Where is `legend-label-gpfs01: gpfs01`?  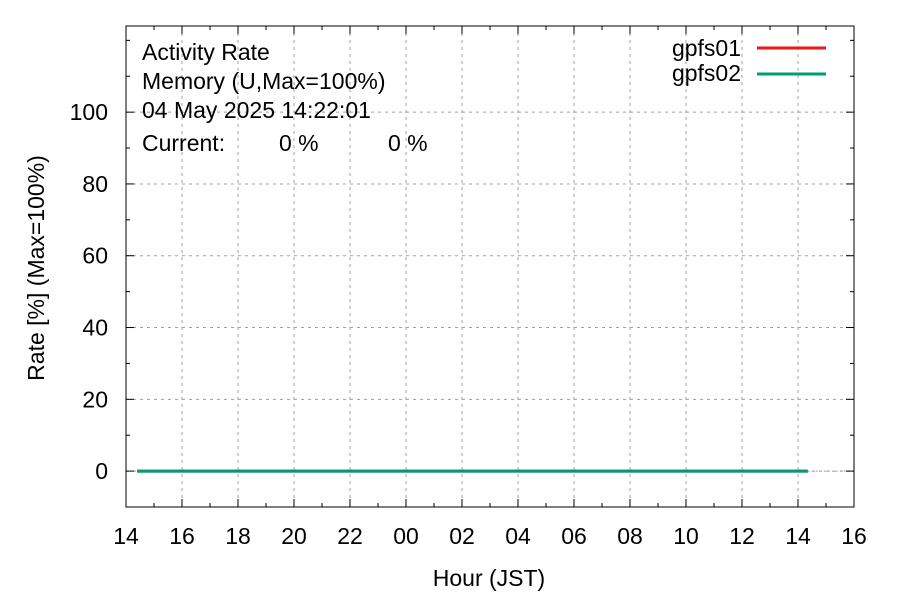
legend-label-gpfs01: gpfs01 is located at coordinates (706, 48).